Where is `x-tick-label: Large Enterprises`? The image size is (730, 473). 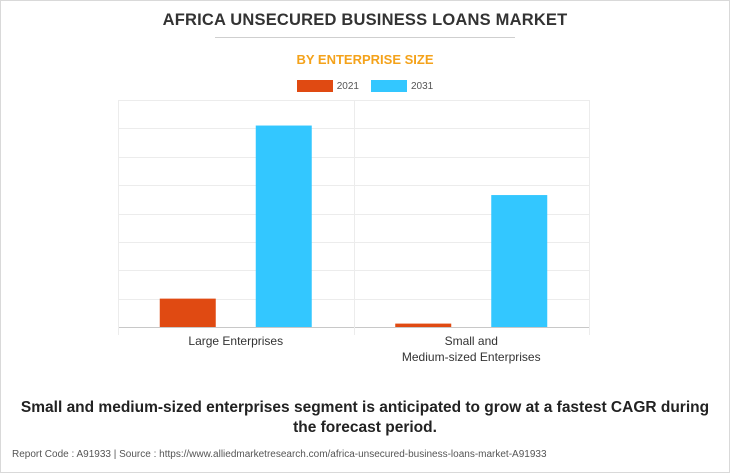
x-tick-label: Large Enterprises is located at coordinates (235, 341).